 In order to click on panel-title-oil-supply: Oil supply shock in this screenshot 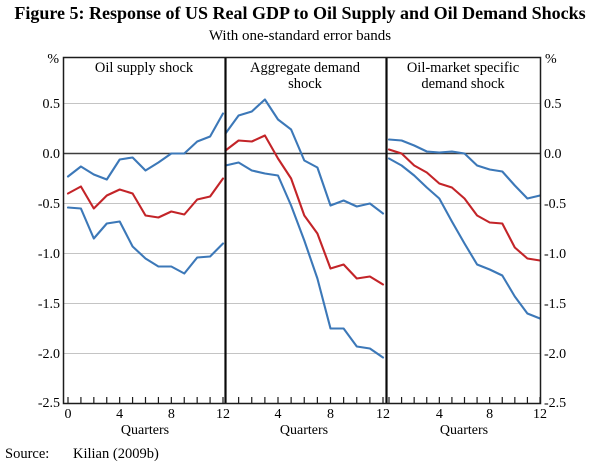, I will do `click(144, 68)`.